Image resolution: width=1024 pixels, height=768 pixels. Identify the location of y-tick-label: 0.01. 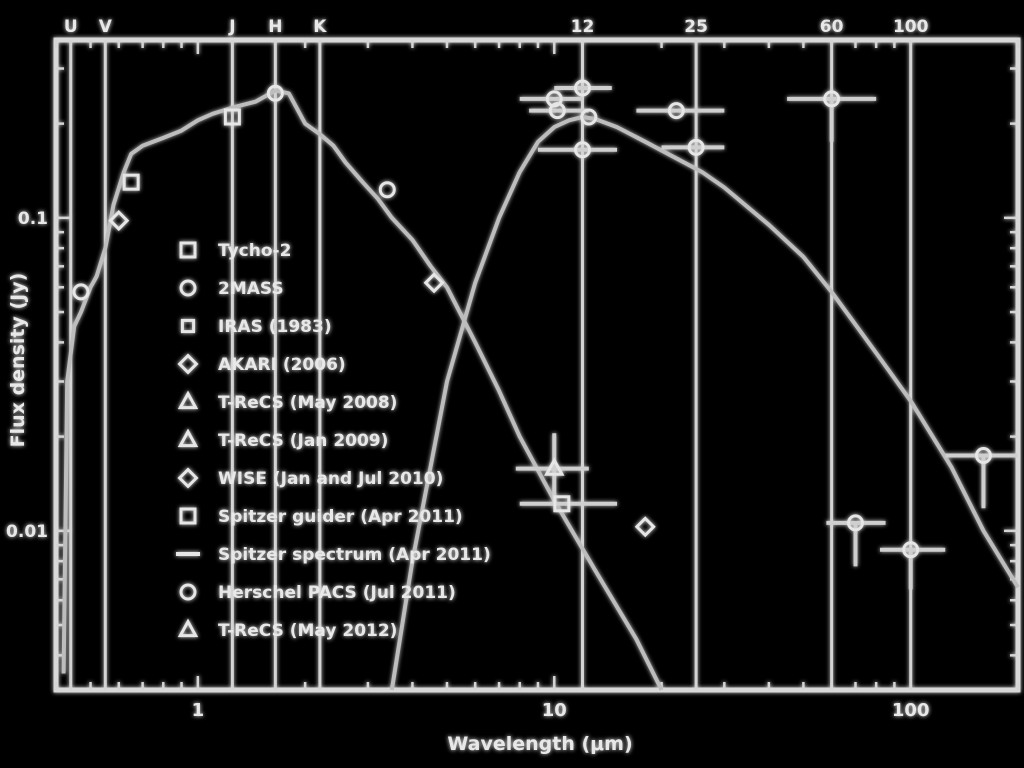
(27, 532).